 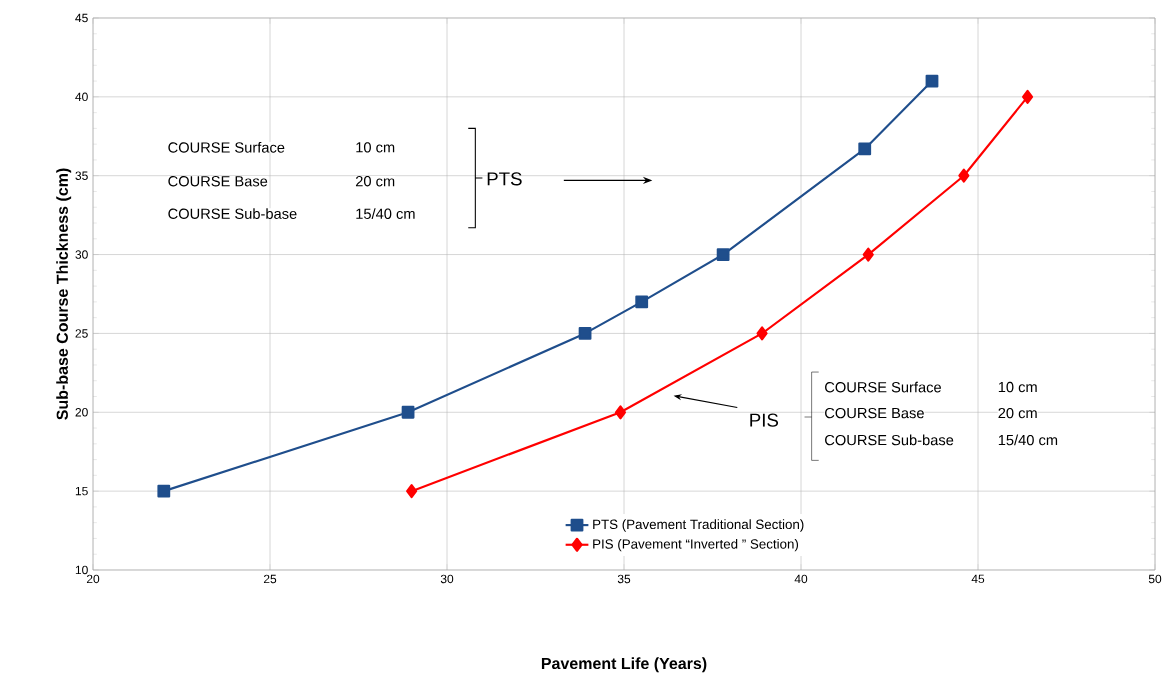 What do you see at coordinates (81, 412) in the screenshot?
I see `y-tick-label: 20` at bounding box center [81, 412].